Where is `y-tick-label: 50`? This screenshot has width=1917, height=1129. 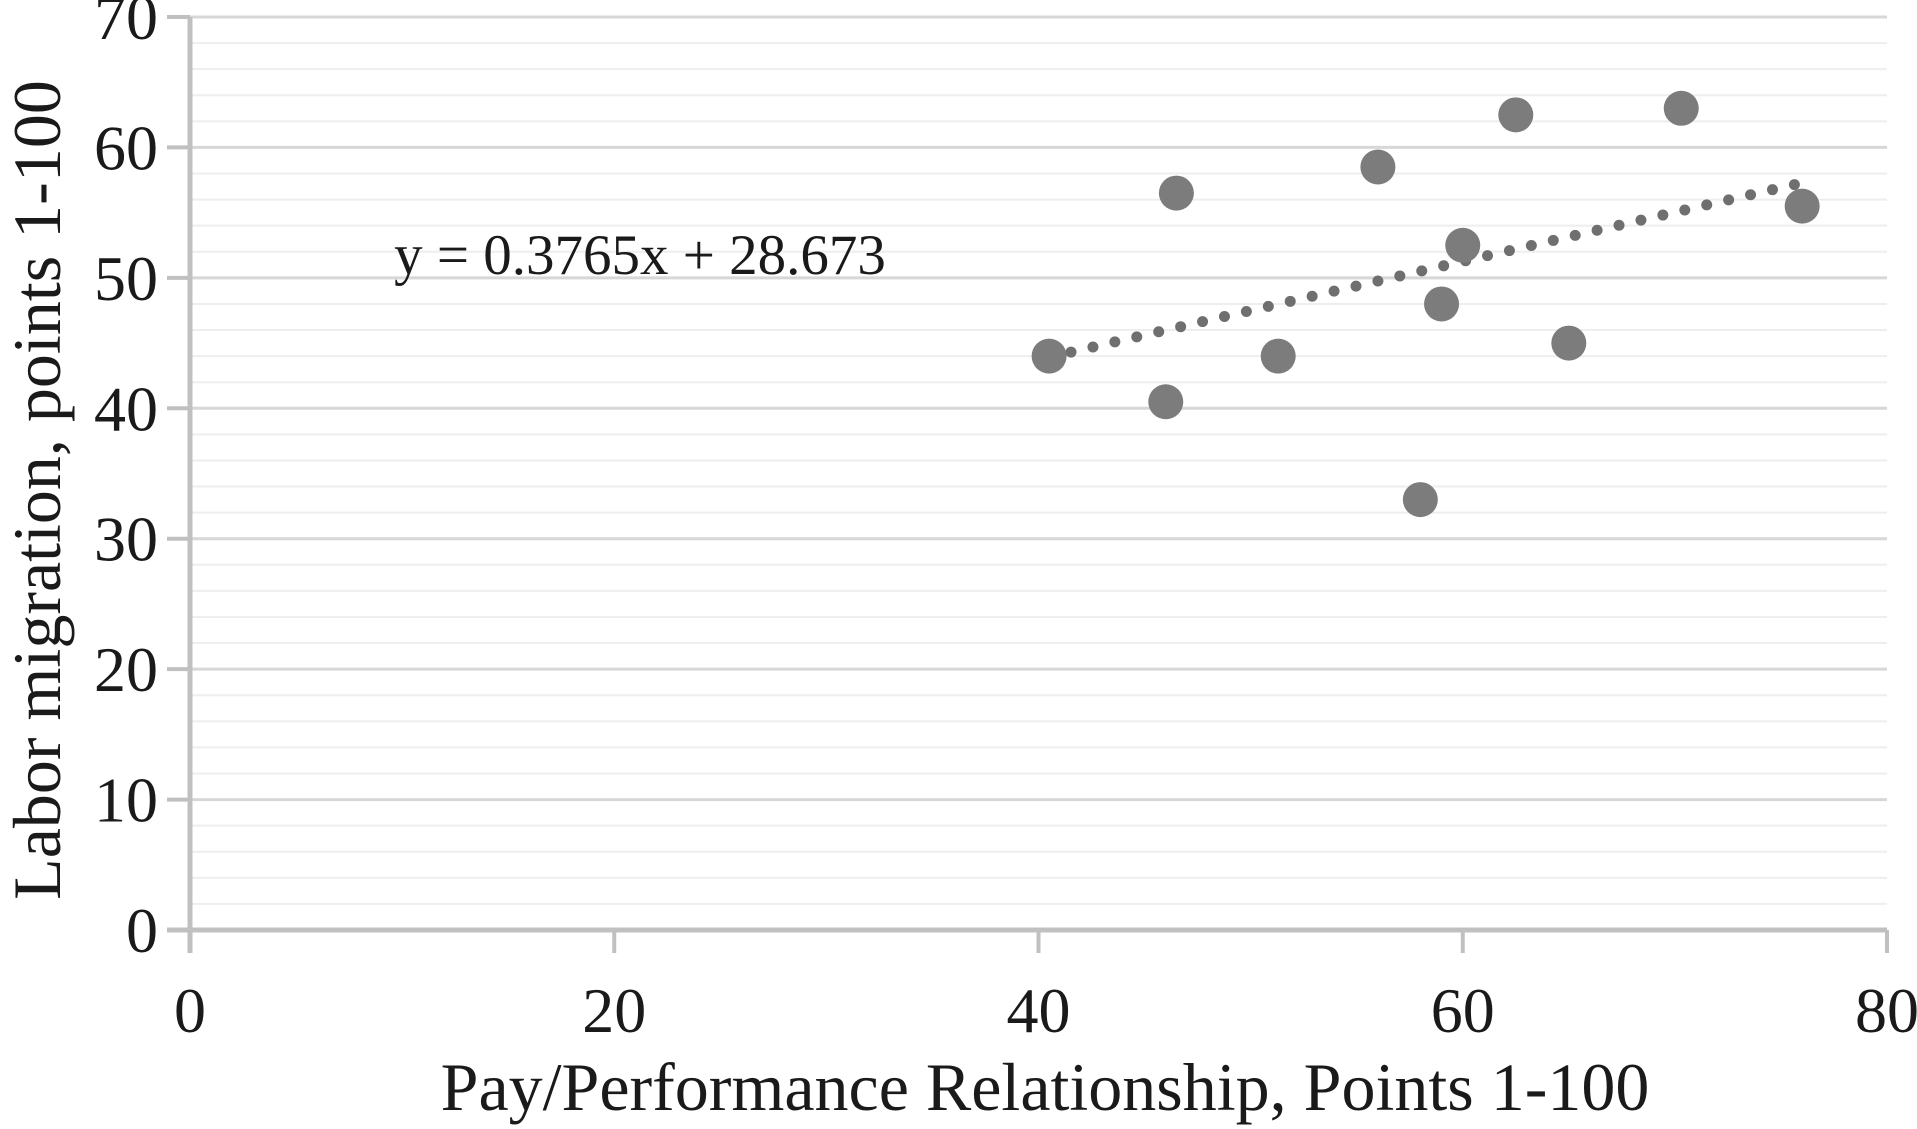 y-tick-label: 50 is located at coordinates (126, 278).